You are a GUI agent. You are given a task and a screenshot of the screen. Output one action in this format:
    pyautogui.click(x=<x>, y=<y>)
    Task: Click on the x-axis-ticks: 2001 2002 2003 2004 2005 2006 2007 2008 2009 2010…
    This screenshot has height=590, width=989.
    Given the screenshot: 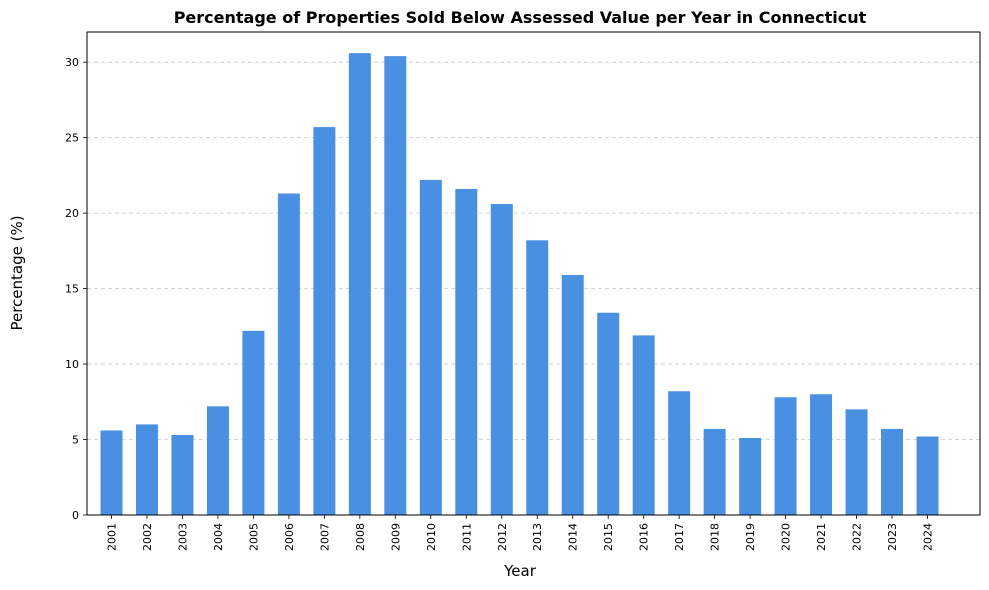 What is the action you would take?
    pyautogui.click(x=520, y=533)
    